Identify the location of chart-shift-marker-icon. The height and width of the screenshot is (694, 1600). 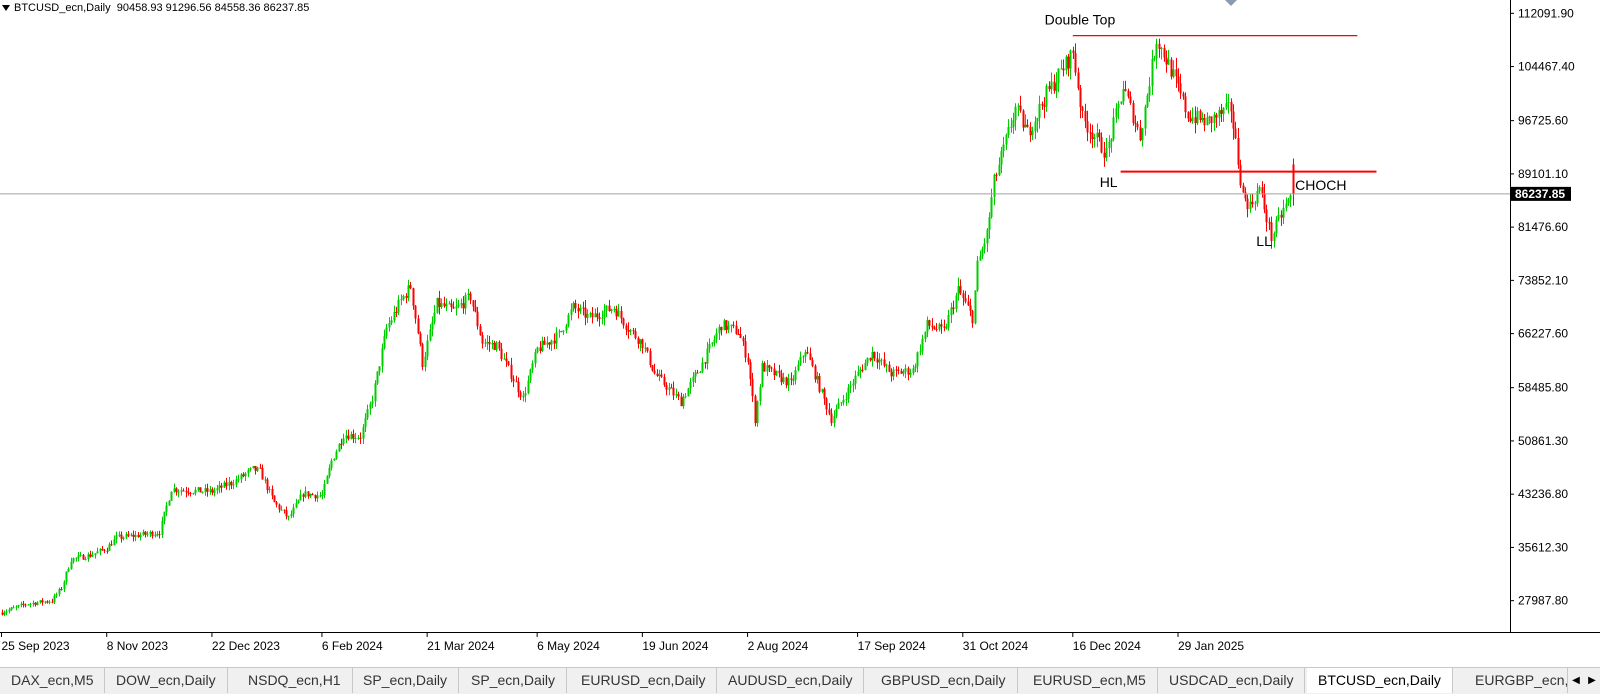
(1231, 3).